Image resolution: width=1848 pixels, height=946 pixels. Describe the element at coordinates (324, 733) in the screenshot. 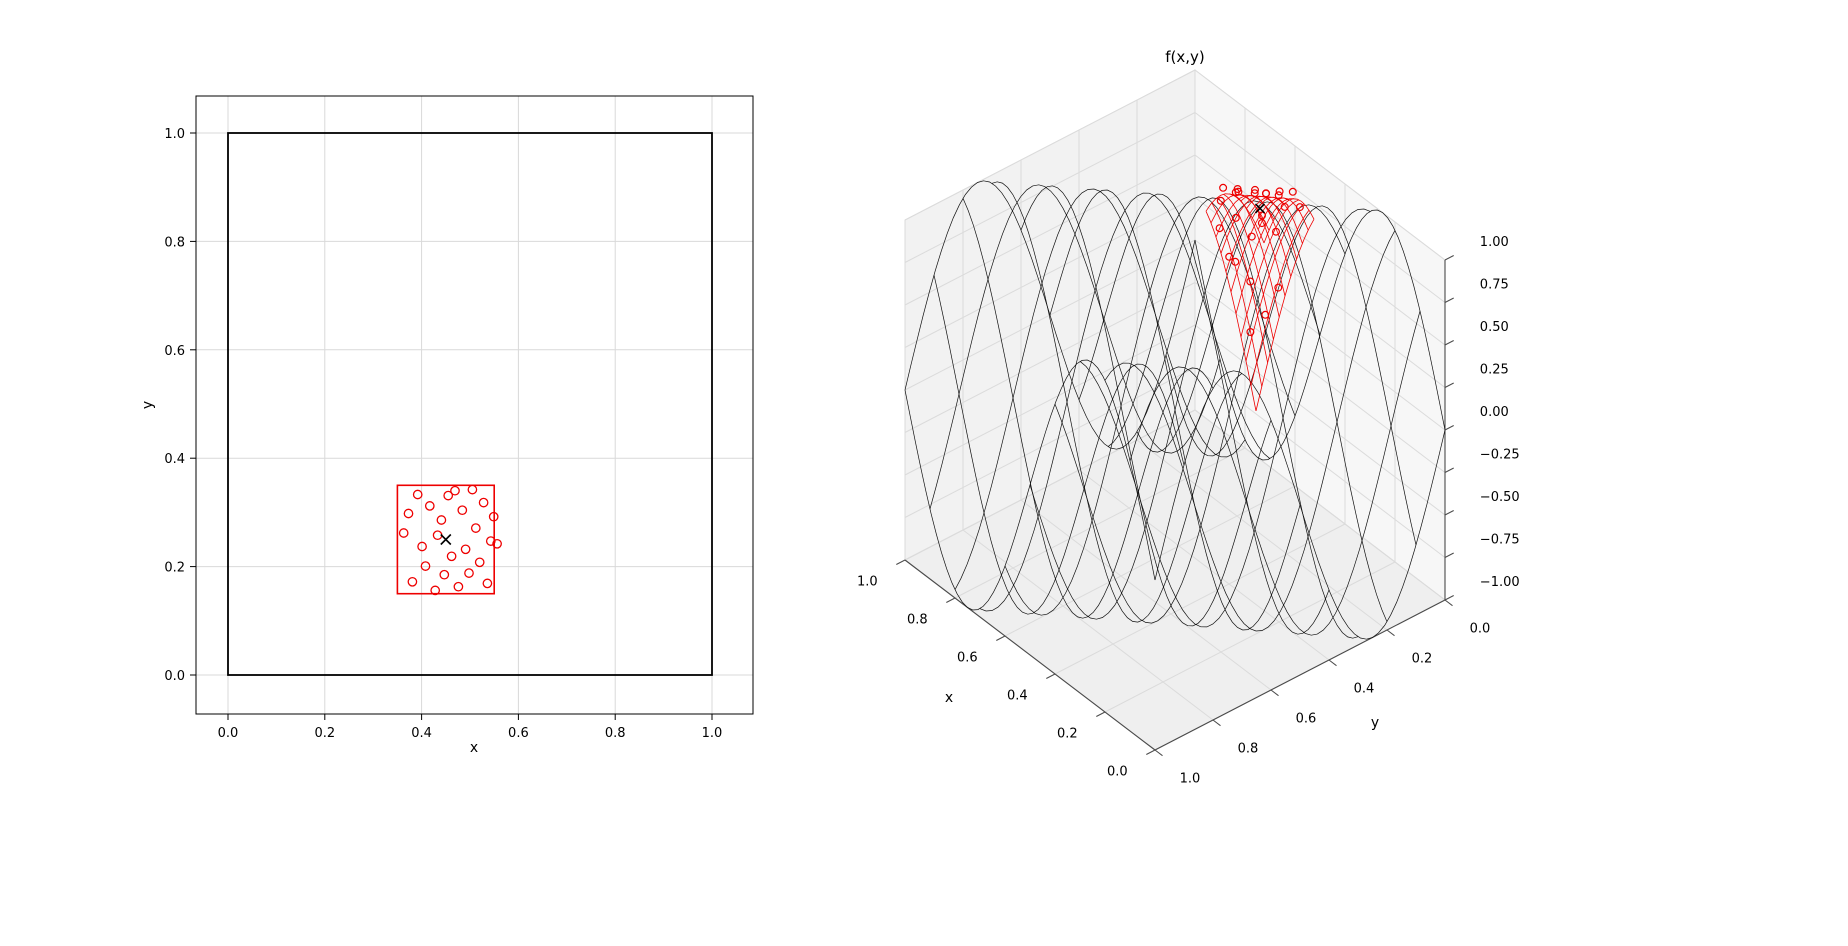

I see `x-tick-label: 0.2` at that location.